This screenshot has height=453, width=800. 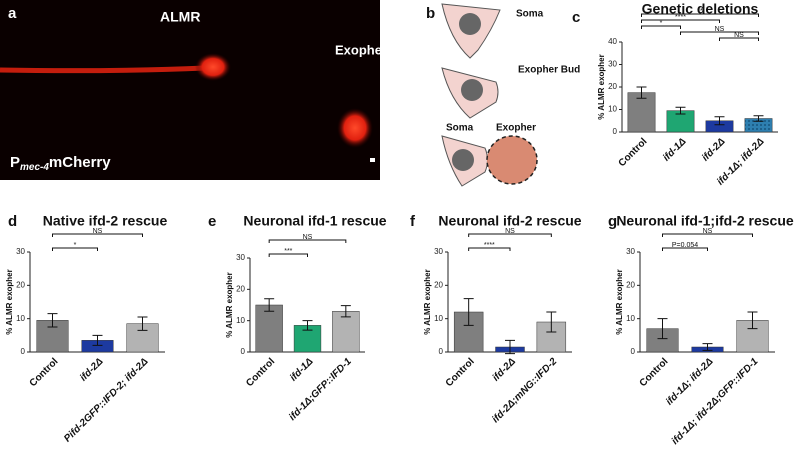 What do you see at coordinates (700, 11) in the screenshot?
I see `significance-label: **` at bounding box center [700, 11].